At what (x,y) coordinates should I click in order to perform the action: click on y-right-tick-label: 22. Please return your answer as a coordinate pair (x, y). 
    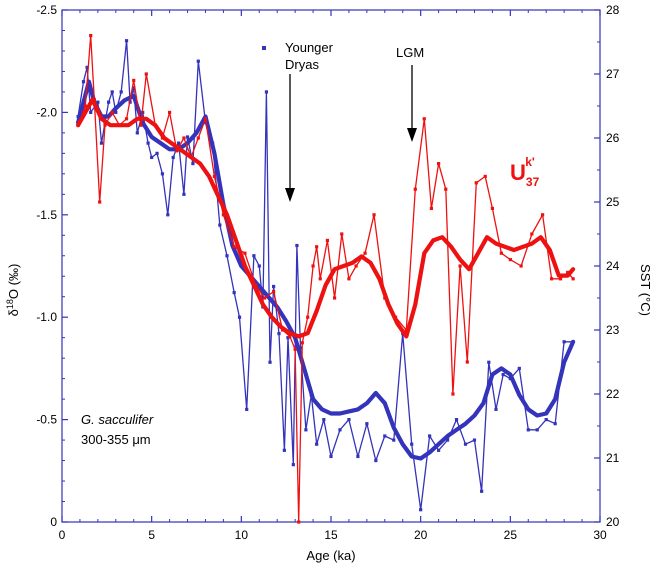
    Looking at the image, I should click on (613, 394).